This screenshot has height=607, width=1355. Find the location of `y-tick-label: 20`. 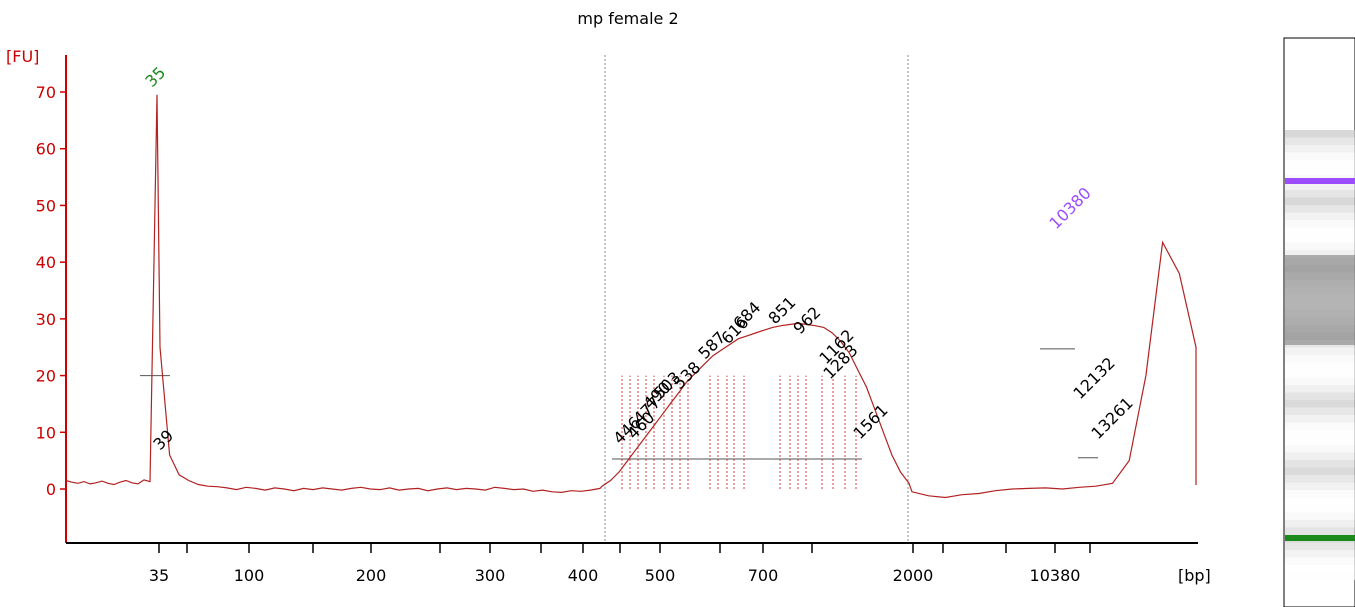

y-tick-label: 20 is located at coordinates (46, 376).